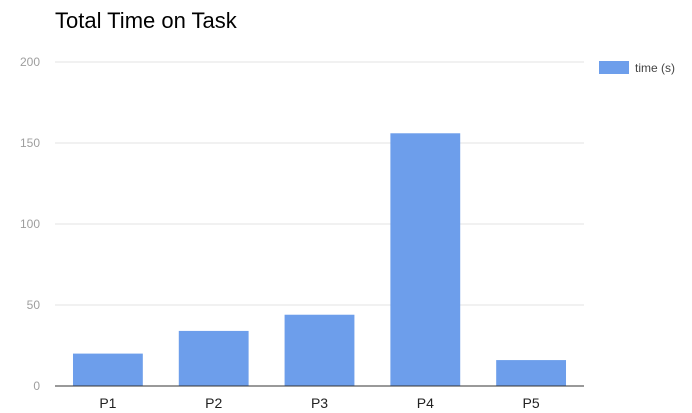  What do you see at coordinates (107, 369) in the screenshot?
I see `bar-p1` at bounding box center [107, 369].